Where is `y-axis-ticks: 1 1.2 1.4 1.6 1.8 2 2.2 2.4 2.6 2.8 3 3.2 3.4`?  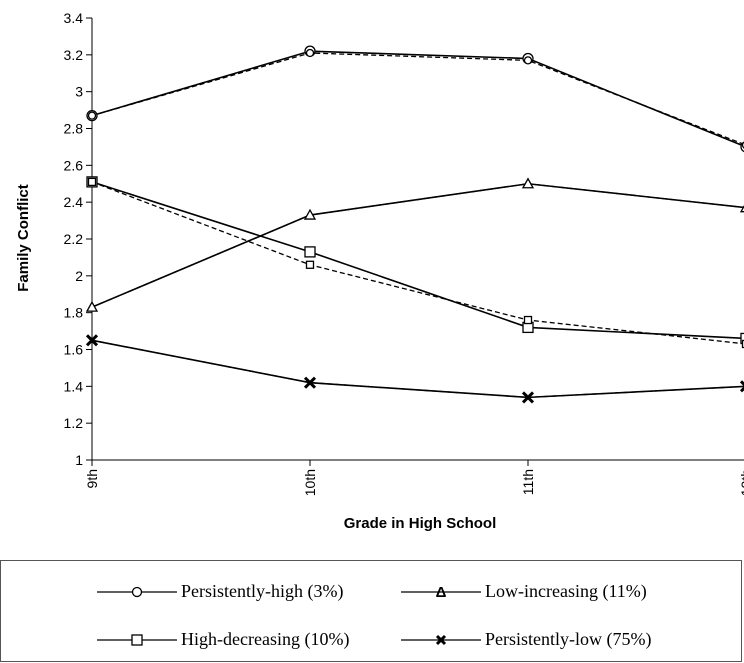
y-axis-ticks: 1 1.2 1.4 1.6 1.8 2 2.2 2.4 2.6 2.8 3 3.2 3.4 is located at coordinates (78, 239).